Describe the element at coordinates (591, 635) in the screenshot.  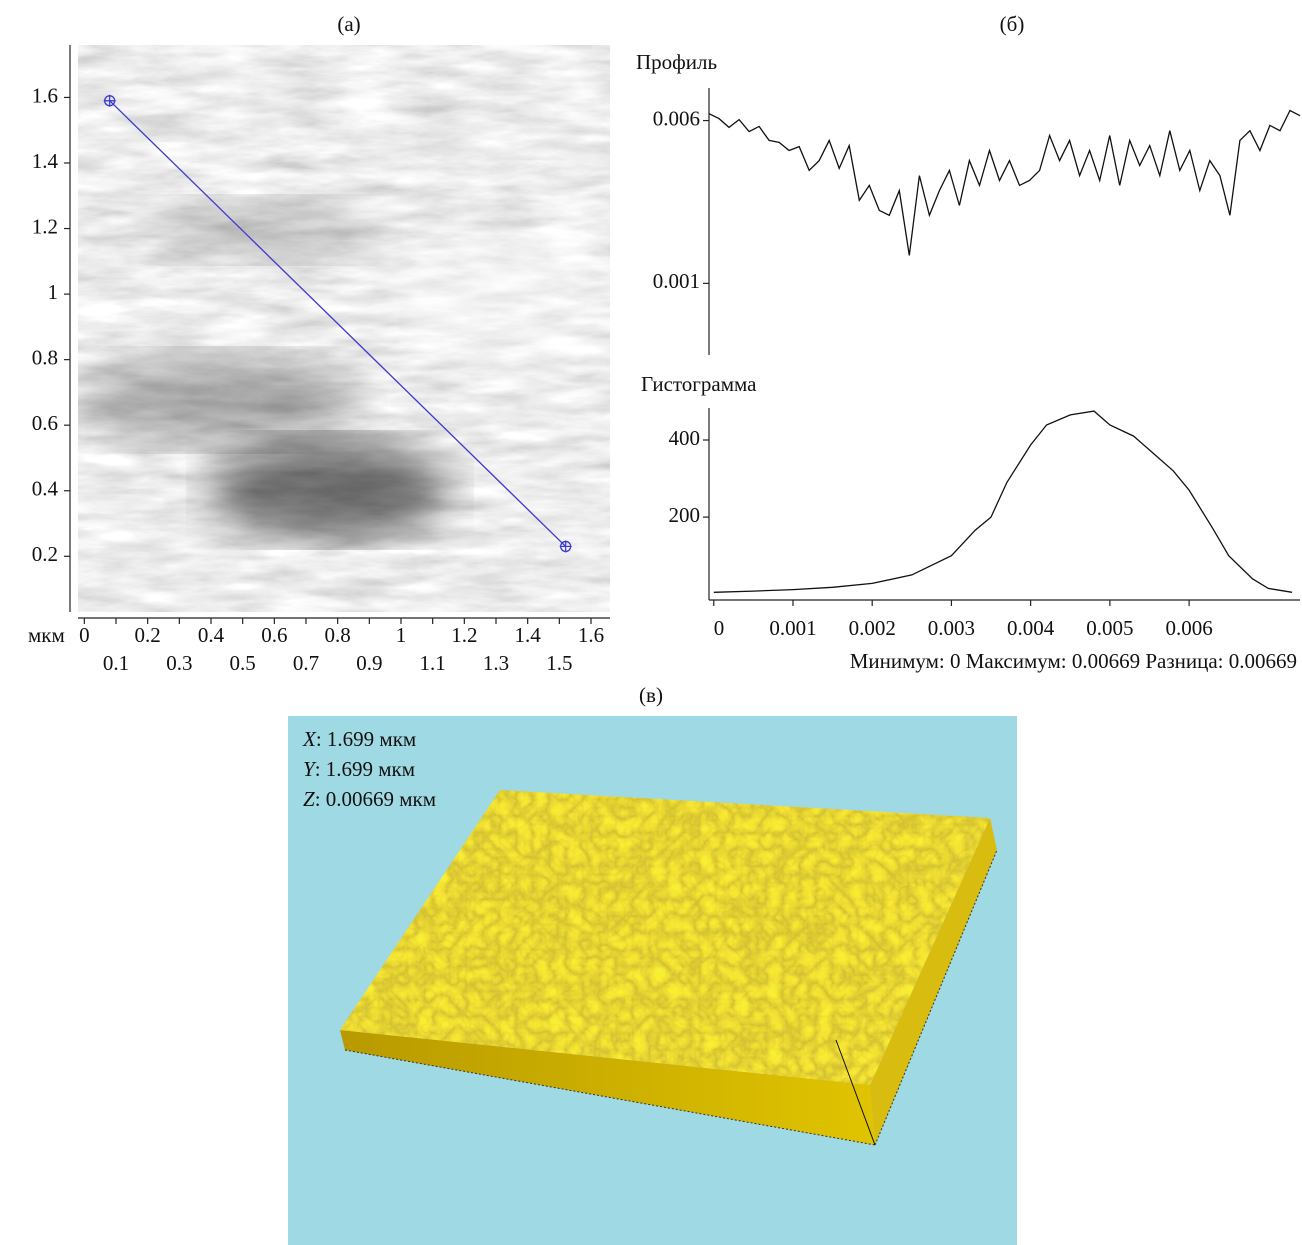
I see `x-tick-label: 1.6` at that location.